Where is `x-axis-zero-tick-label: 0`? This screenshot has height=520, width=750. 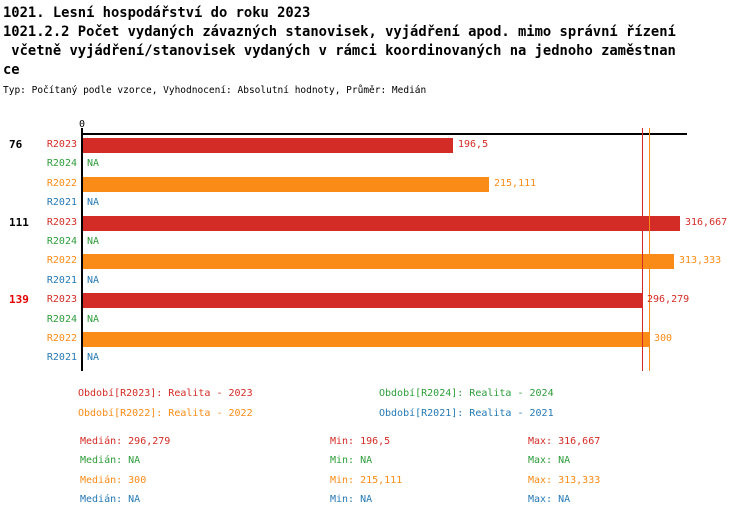 x-axis-zero-tick-label: 0 is located at coordinates (82, 124).